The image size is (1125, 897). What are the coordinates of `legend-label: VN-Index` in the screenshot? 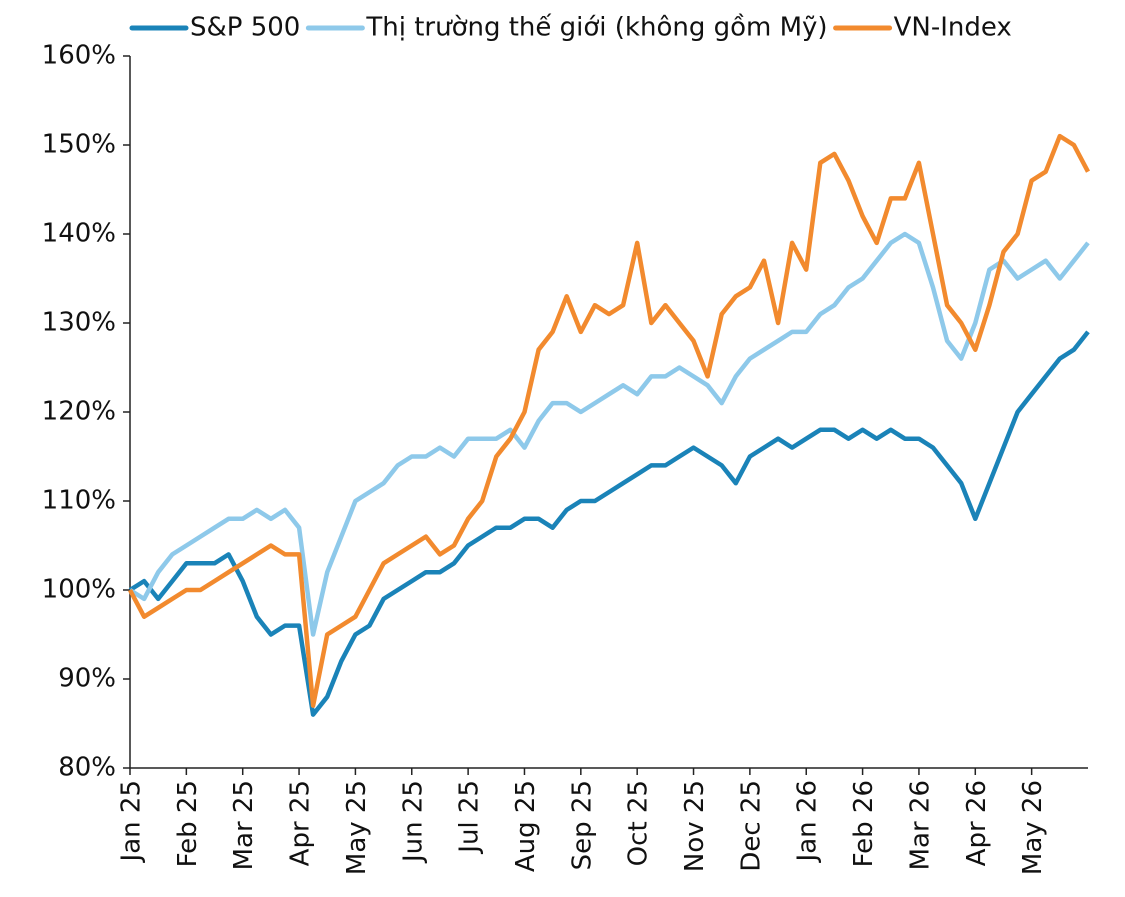 It's located at (953, 28).